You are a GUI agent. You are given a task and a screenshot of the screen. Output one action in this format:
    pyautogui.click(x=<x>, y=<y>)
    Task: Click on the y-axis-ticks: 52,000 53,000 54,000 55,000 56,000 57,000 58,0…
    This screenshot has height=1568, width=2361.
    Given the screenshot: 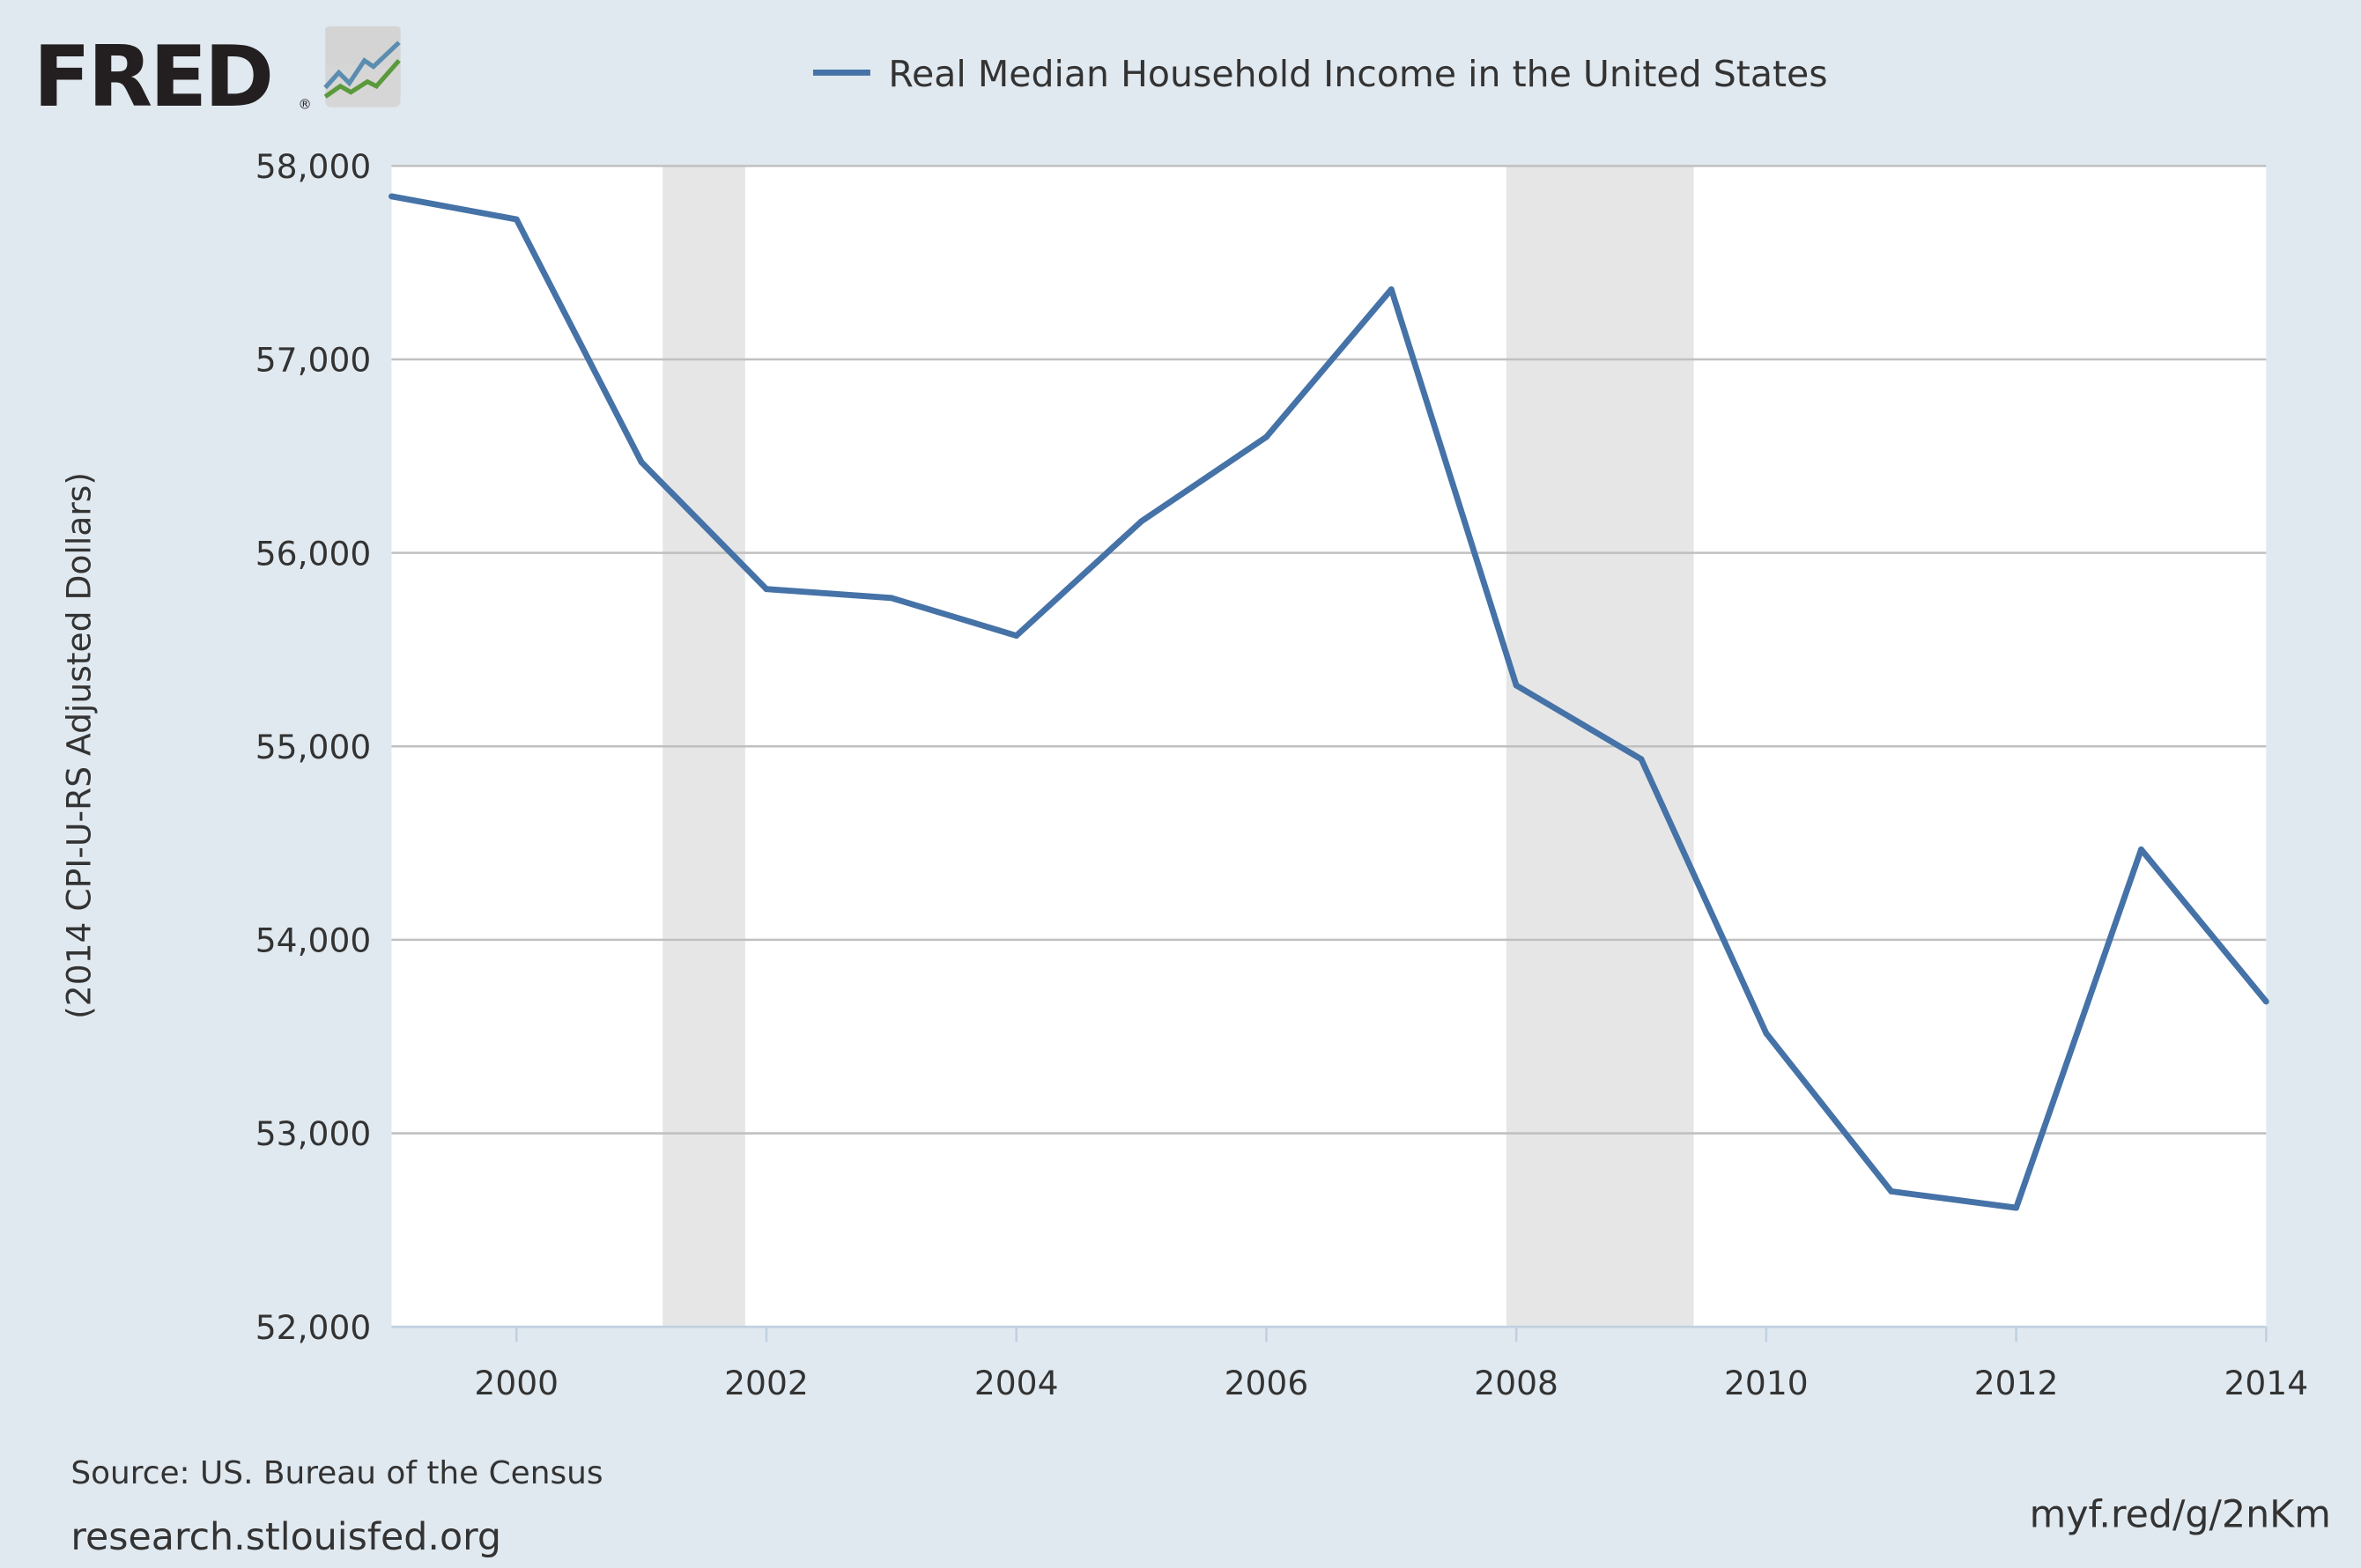 What is the action you would take?
    pyautogui.click(x=313, y=747)
    